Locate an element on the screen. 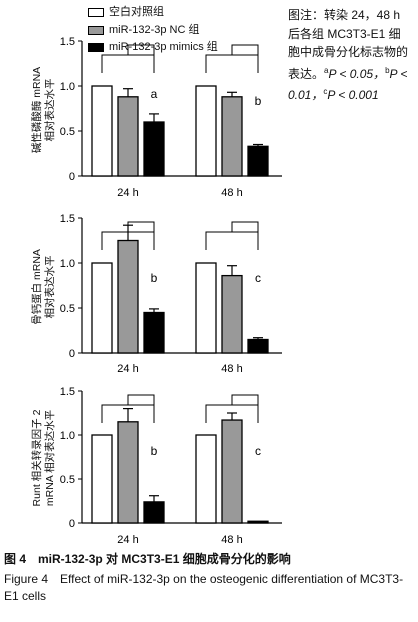 This screenshot has height=622, width=418. panel-3-ylabel-line-1: Runt 相关转录因子 2 is located at coordinates (37, 458).